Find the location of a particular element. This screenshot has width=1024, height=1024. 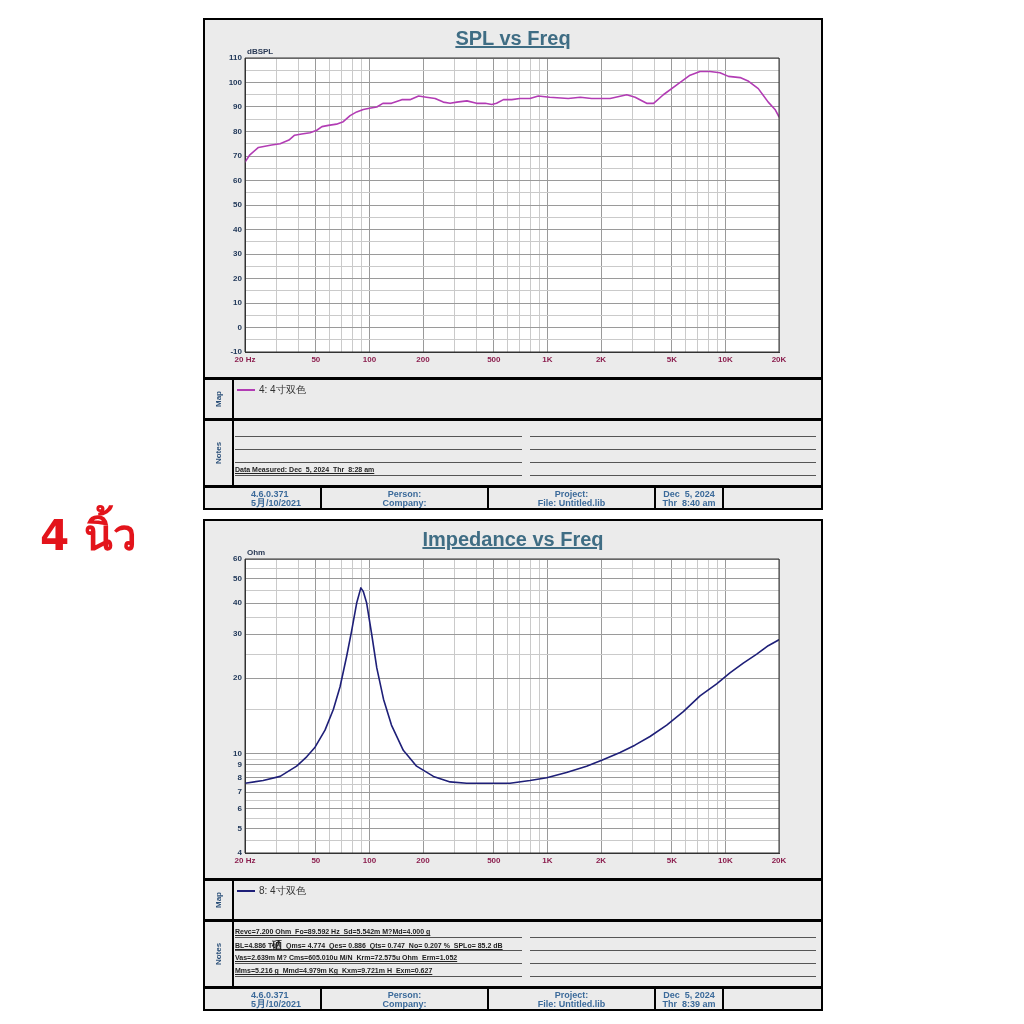

y-tick-label: 8 is located at coordinates (240, 777).